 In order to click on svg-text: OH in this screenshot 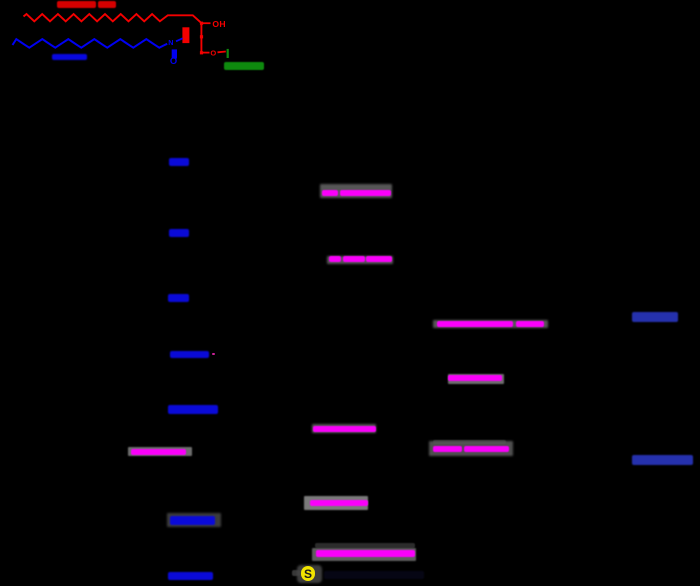, I will do `click(219, 24)`.